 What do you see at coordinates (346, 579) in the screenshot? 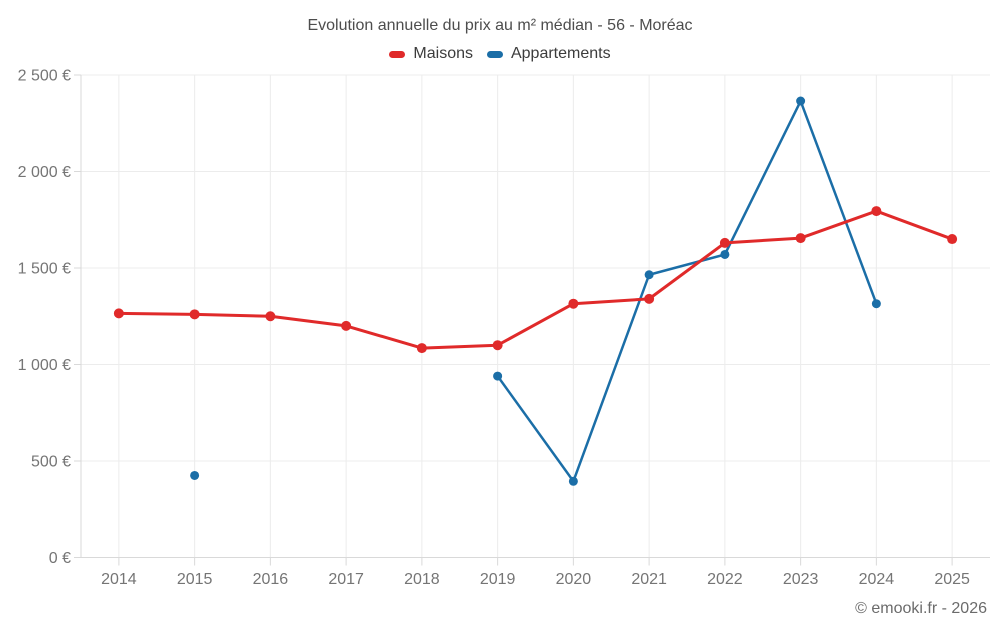
I see `x-tick-label: 2017` at bounding box center [346, 579].